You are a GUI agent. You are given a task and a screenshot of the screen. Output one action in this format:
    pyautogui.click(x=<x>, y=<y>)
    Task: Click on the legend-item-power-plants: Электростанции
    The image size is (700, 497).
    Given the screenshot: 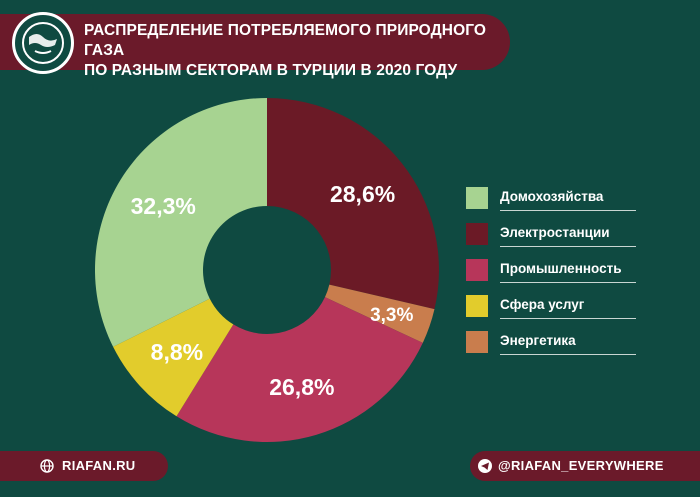 What is the action you would take?
    pyautogui.click(x=551, y=238)
    